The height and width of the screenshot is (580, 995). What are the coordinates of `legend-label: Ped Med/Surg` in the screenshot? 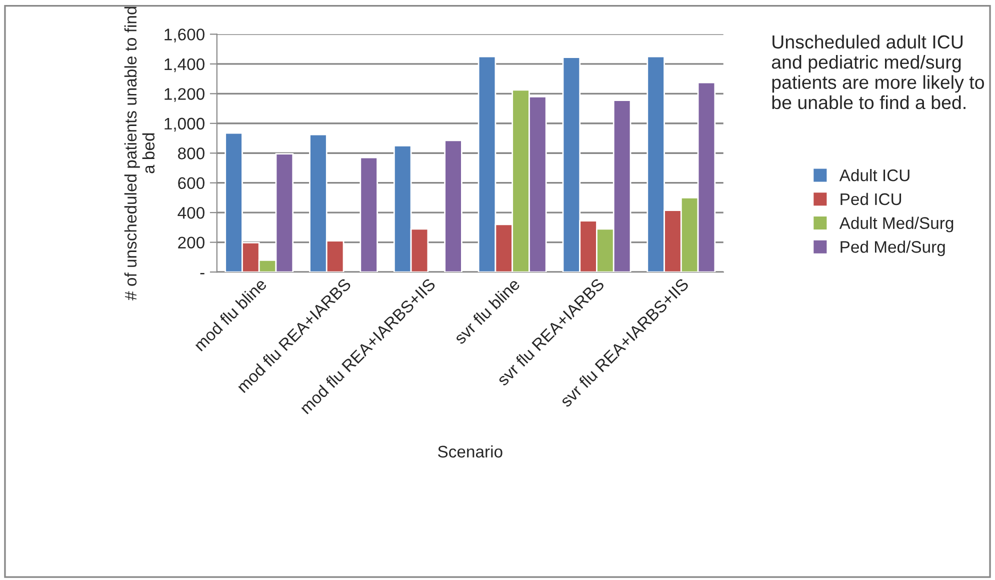 It's located at (892, 248).